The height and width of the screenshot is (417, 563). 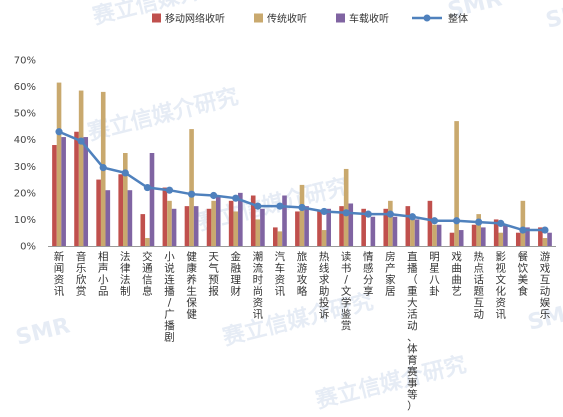 What do you see at coordinates (147, 274) in the screenshot?
I see `x-category-label: 交通信息` at bounding box center [147, 274].